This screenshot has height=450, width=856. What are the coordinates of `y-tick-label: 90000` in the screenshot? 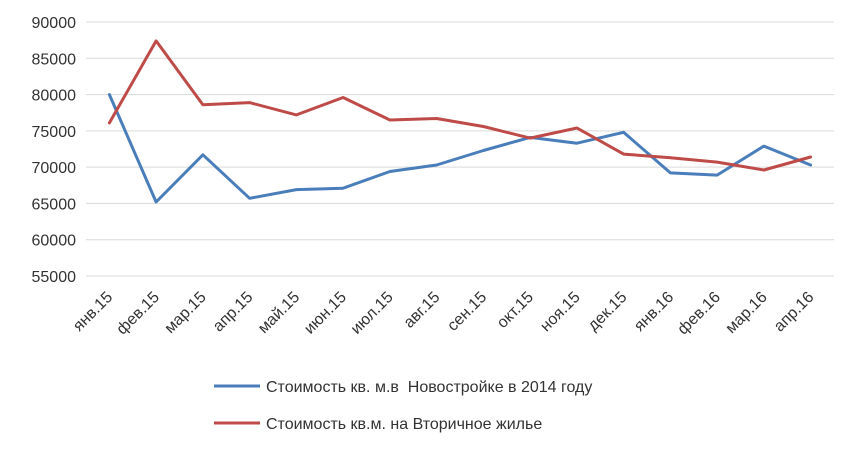 It's located at (54, 23).